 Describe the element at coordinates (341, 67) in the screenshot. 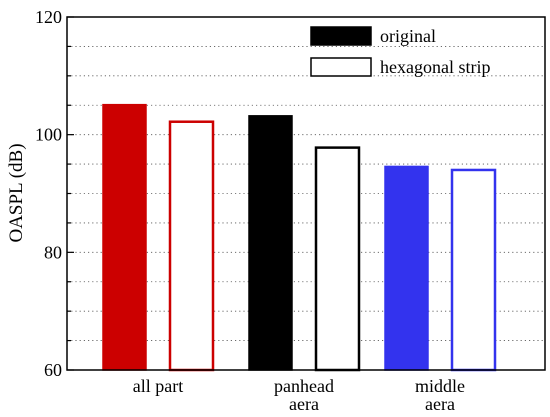

I see `legend-marker-hexagonal-strip` at that location.